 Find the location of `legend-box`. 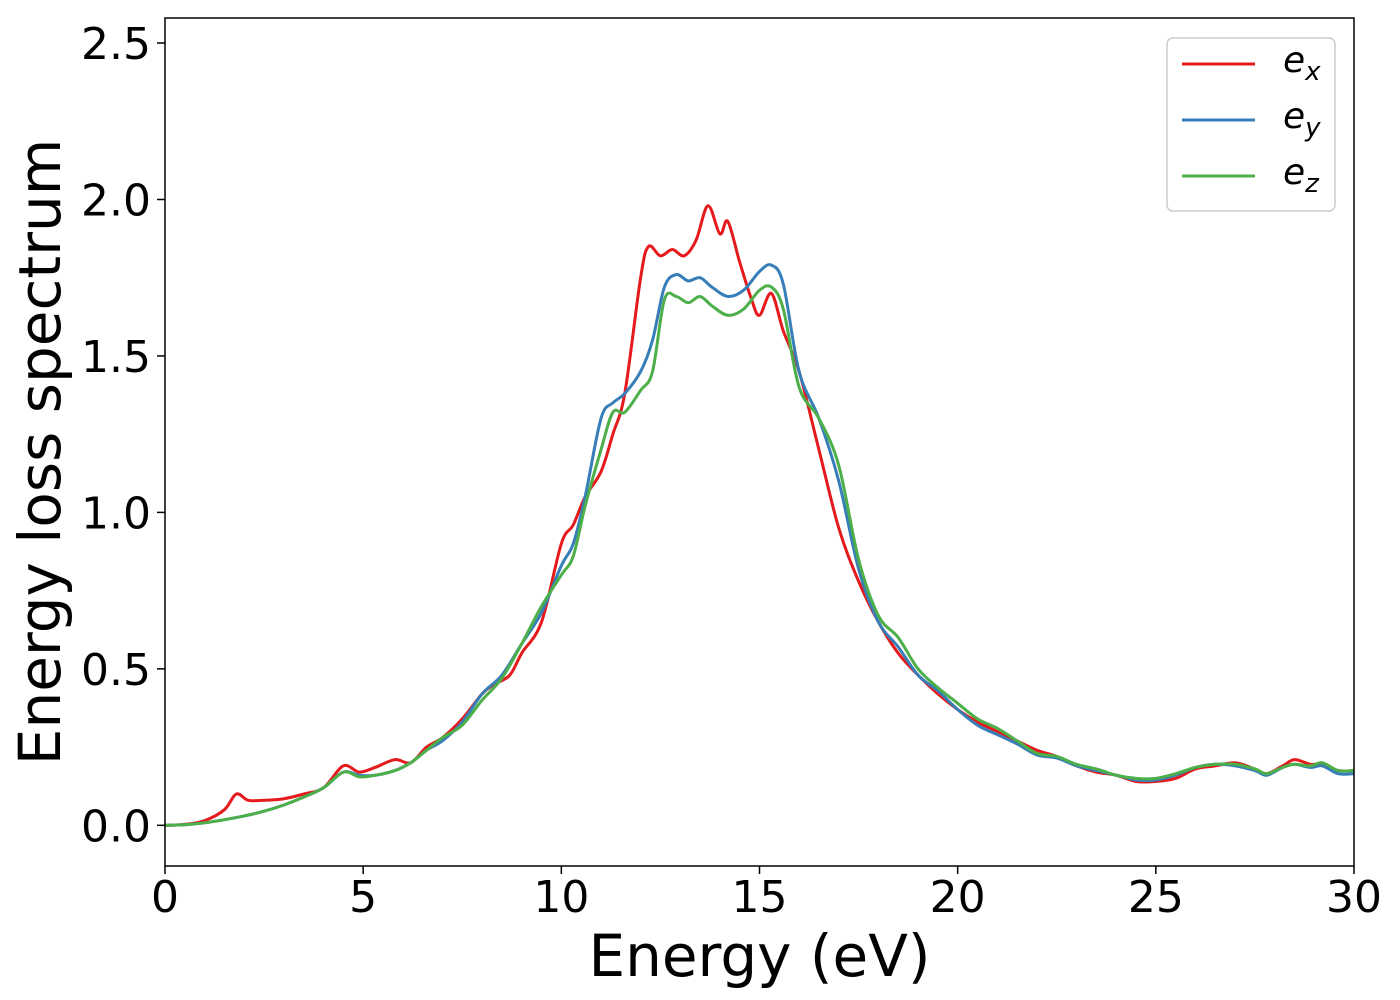

legend-box is located at coordinates (1251, 124).